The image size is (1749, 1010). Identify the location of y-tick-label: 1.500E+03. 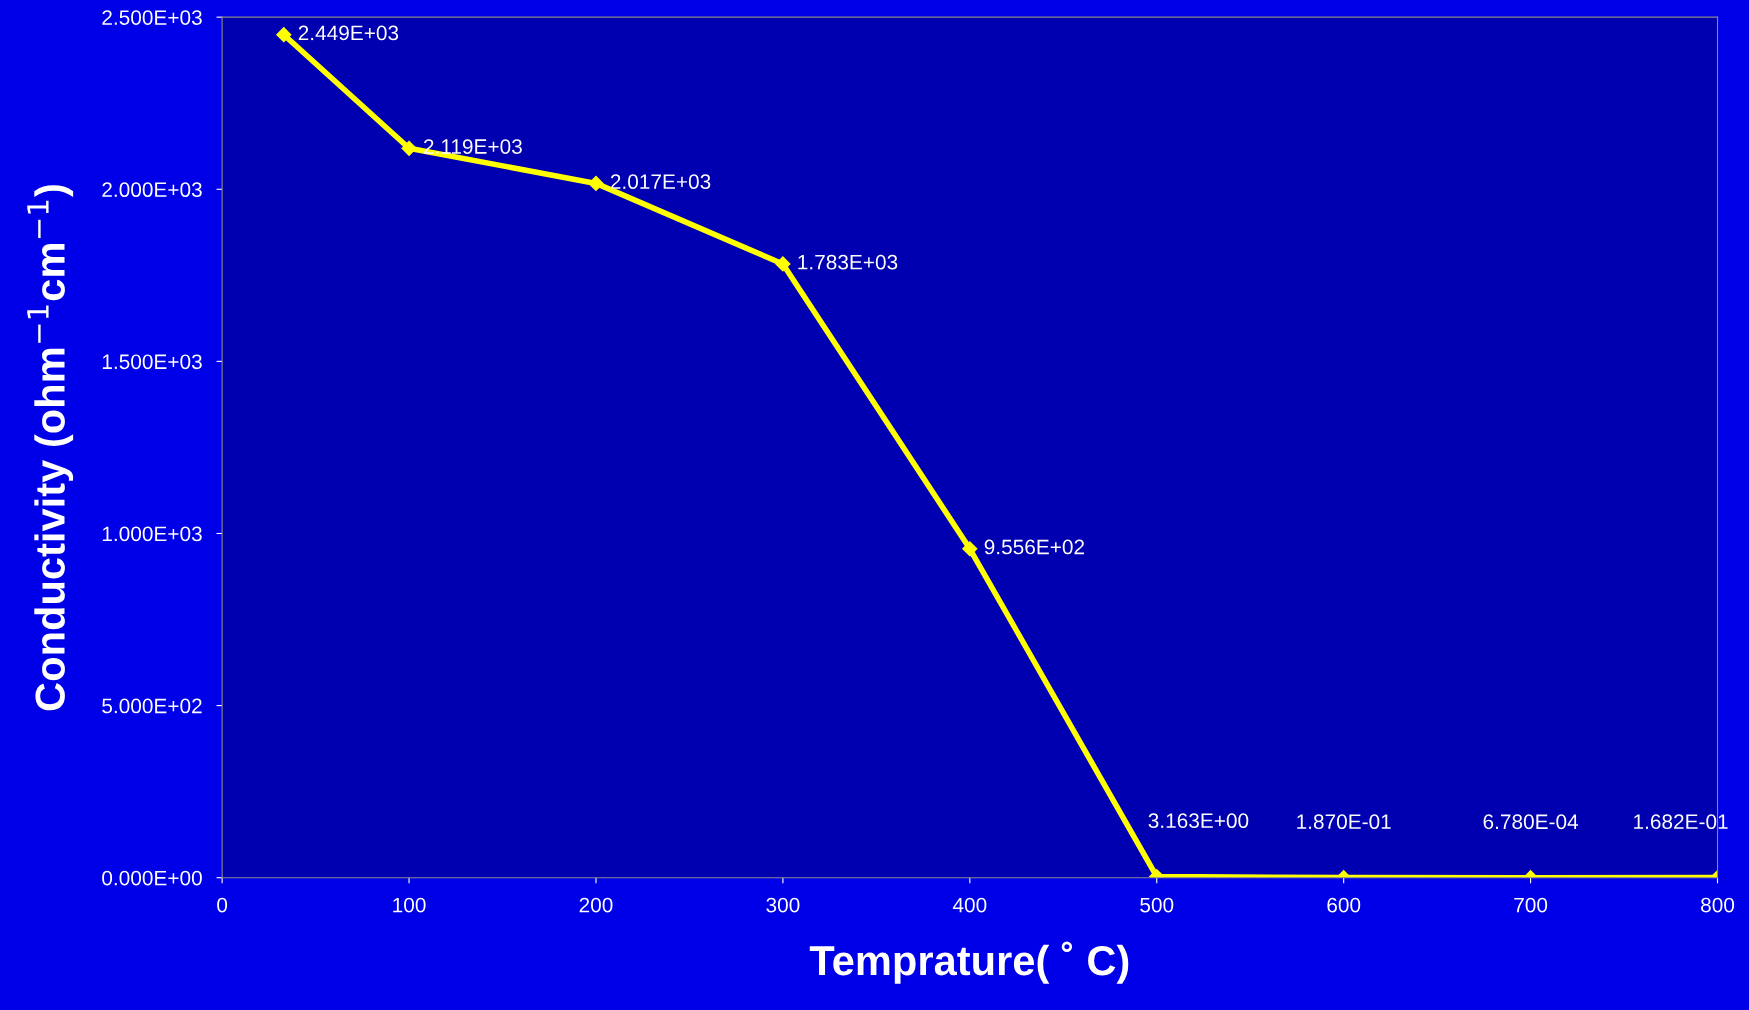
(152, 362).